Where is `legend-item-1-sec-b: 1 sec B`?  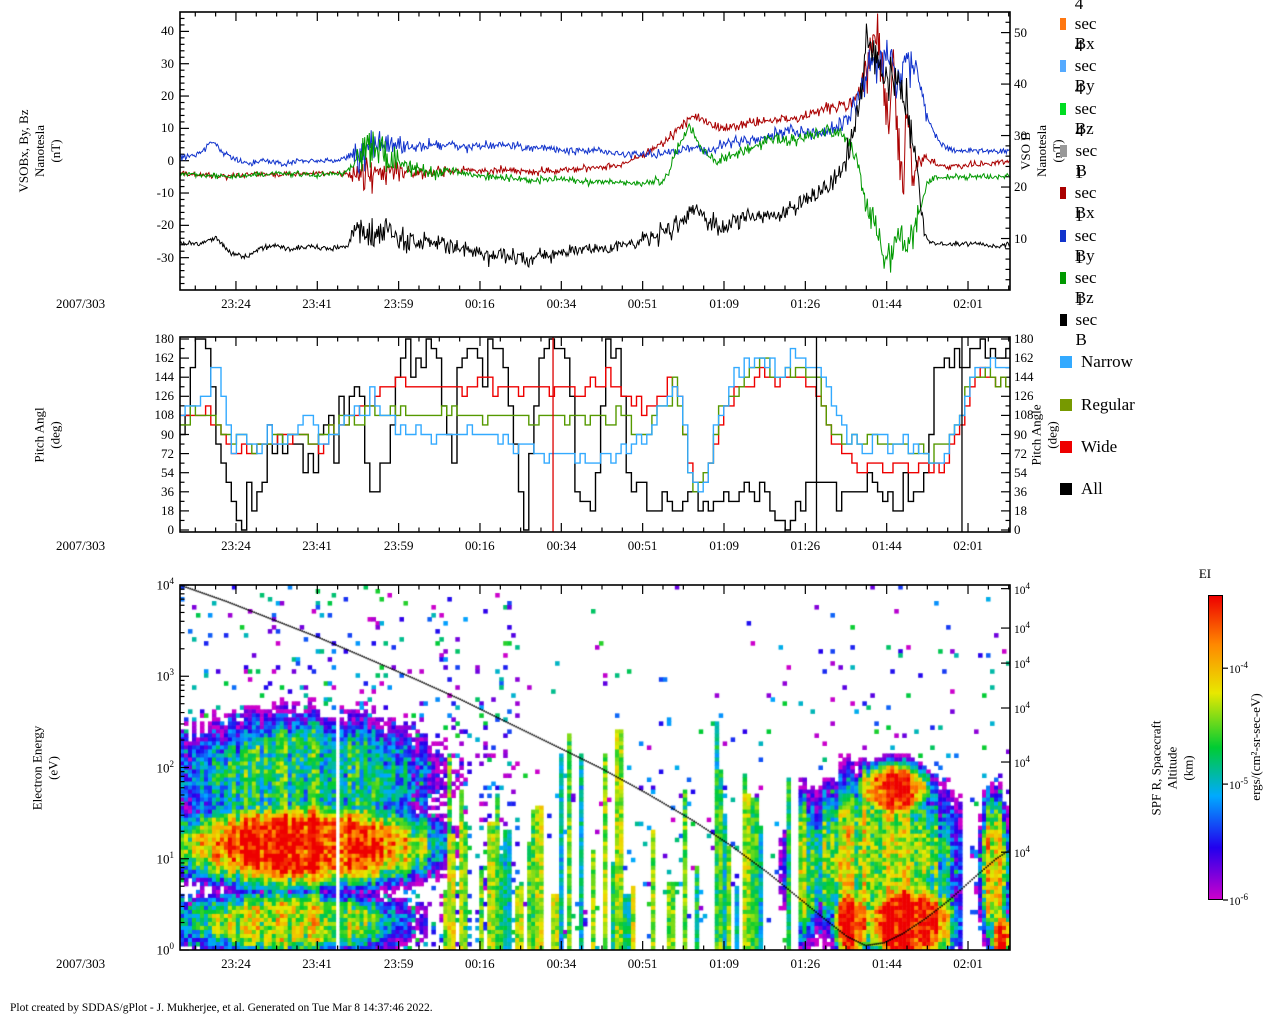
legend-item-1-sec-b: 1 sec B is located at coordinates (1081, 319).